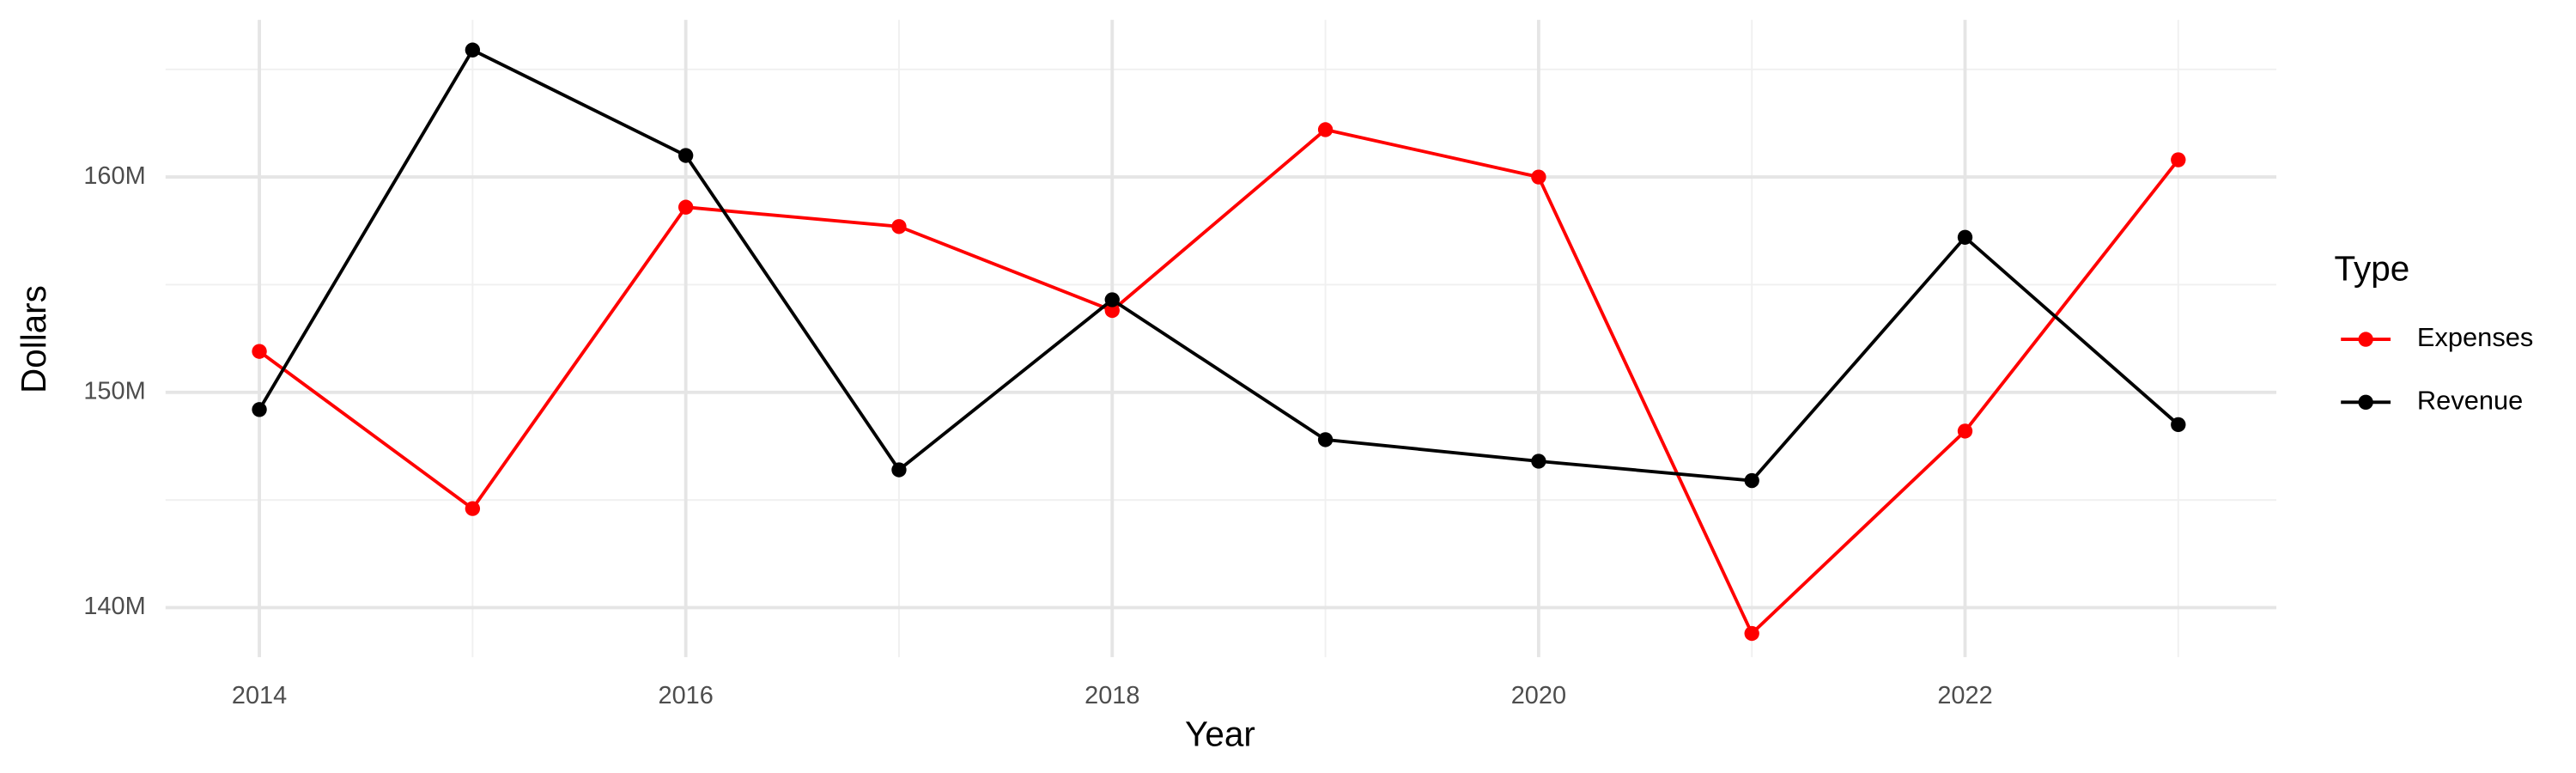 The image size is (2576, 773). What do you see at coordinates (1539, 695) in the screenshot?
I see `x-tick-label: 2020` at bounding box center [1539, 695].